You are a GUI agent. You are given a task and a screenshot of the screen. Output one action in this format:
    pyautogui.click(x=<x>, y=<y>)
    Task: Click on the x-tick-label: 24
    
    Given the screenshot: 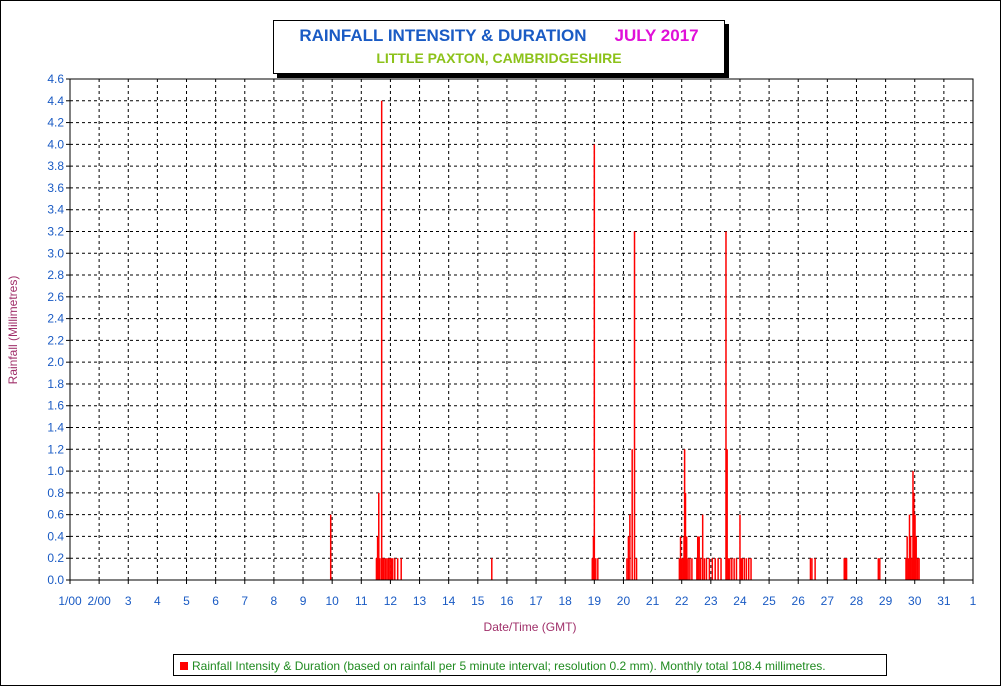 What is the action you would take?
    pyautogui.click(x=740, y=601)
    